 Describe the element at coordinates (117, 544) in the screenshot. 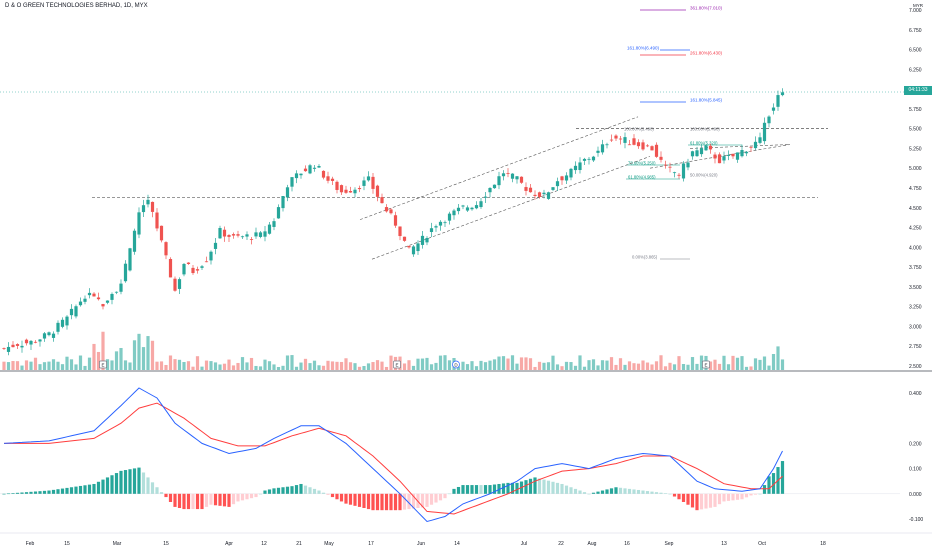

I see `time-tick-label: Mar` at that location.